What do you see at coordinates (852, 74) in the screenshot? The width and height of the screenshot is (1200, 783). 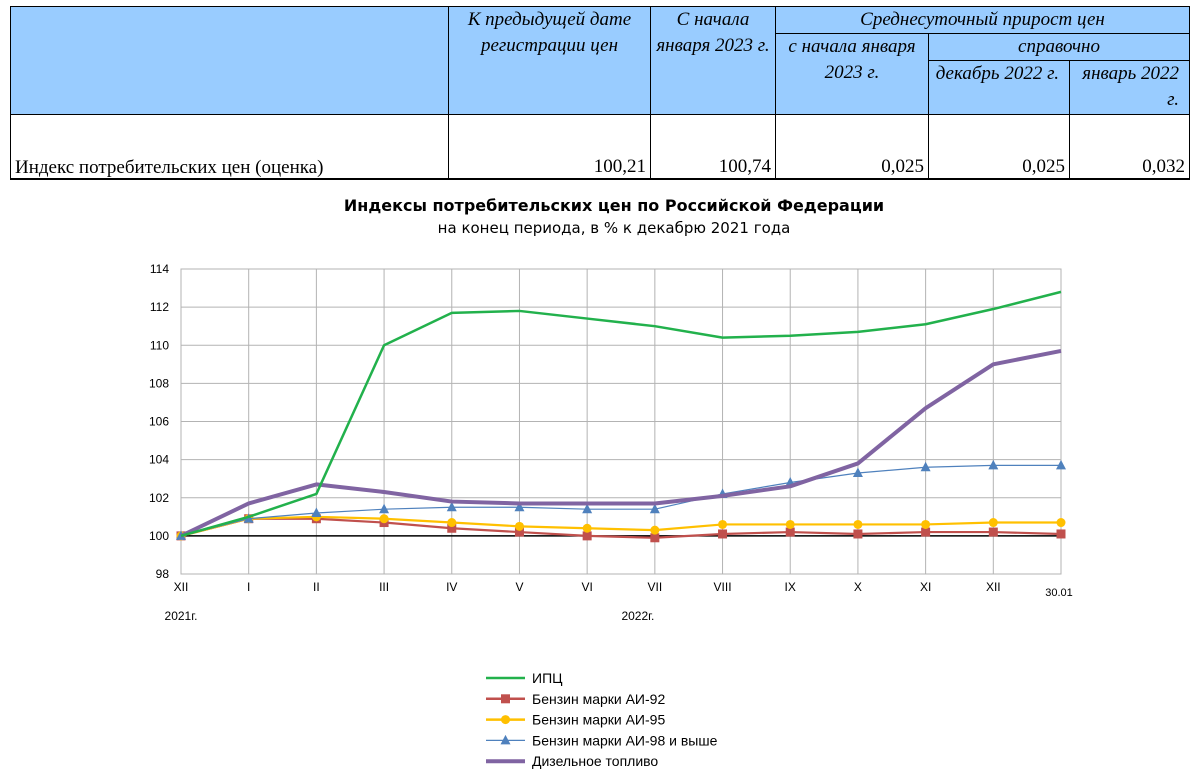 I see `header-avg-since-jan: с начала января 2023 г.` at bounding box center [852, 74].